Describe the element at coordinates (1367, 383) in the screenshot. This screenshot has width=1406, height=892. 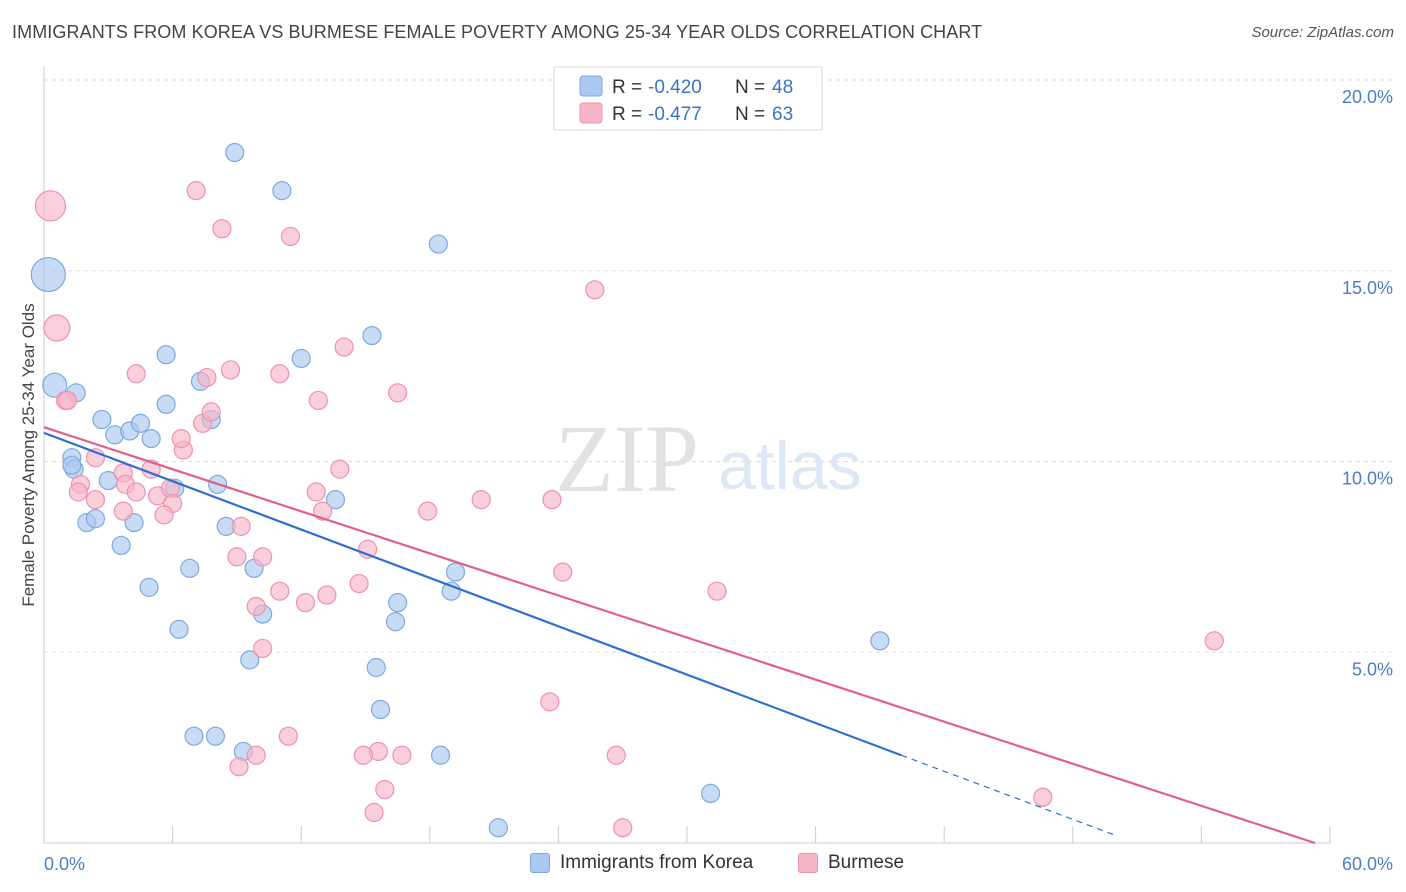
I see `y-tick-labels: 5.0% 10.0% 15.0% 20.0%` at that location.